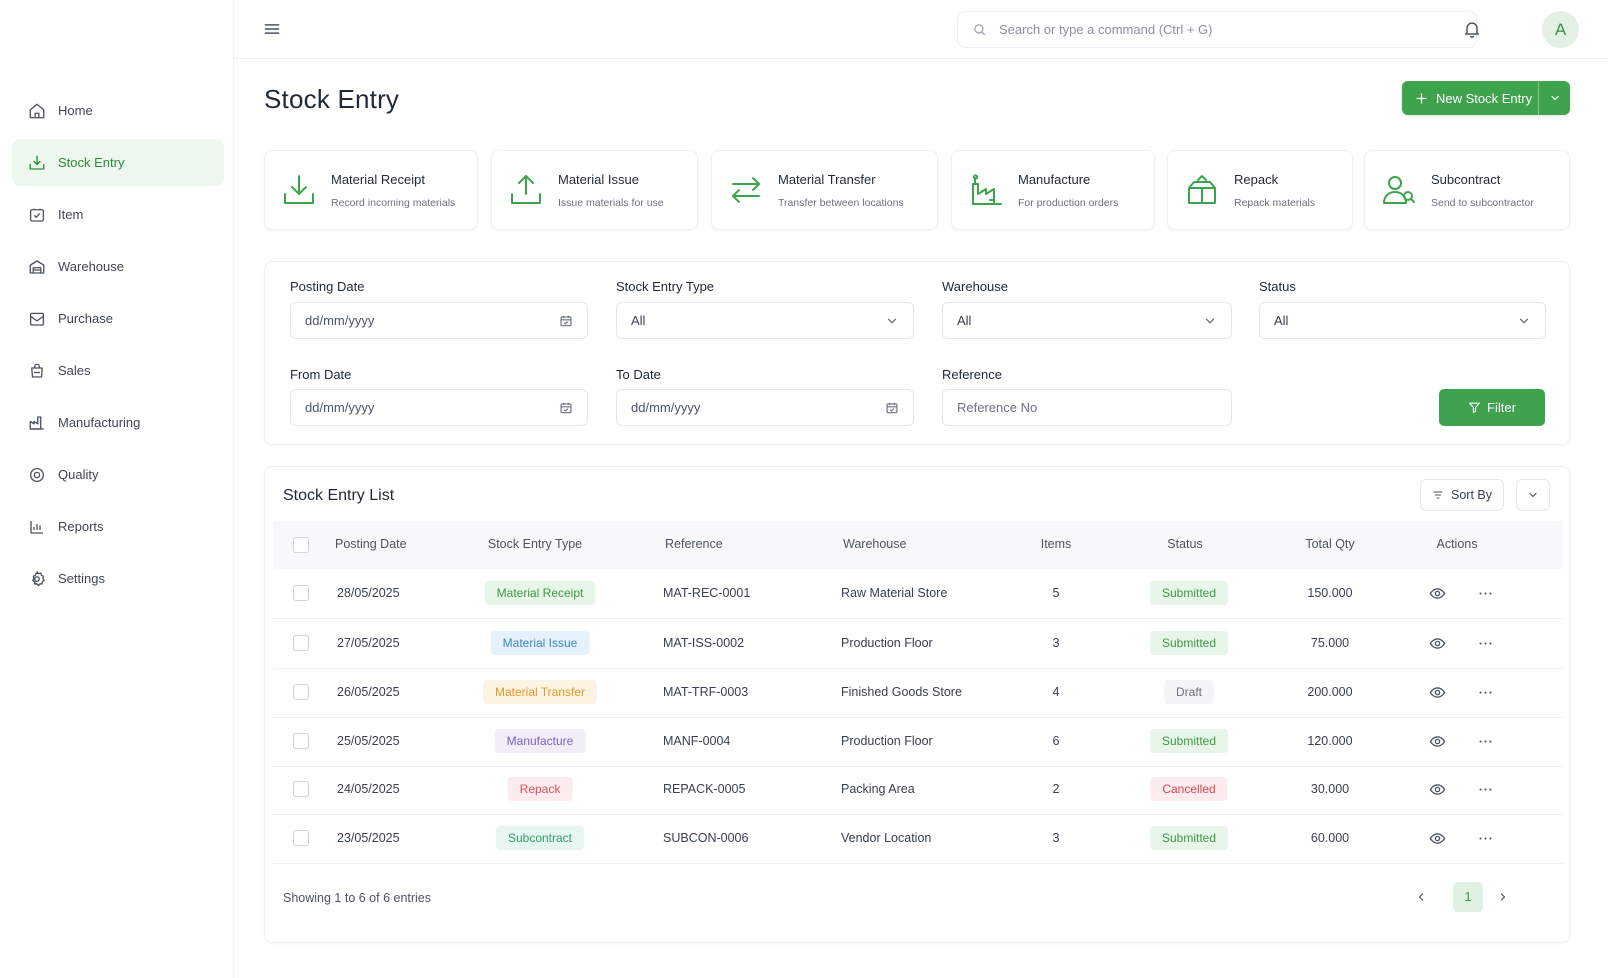 The width and height of the screenshot is (1608, 978). Describe the element at coordinates (75, 110) in the screenshot. I see `sidebar-item-label: Home` at that location.